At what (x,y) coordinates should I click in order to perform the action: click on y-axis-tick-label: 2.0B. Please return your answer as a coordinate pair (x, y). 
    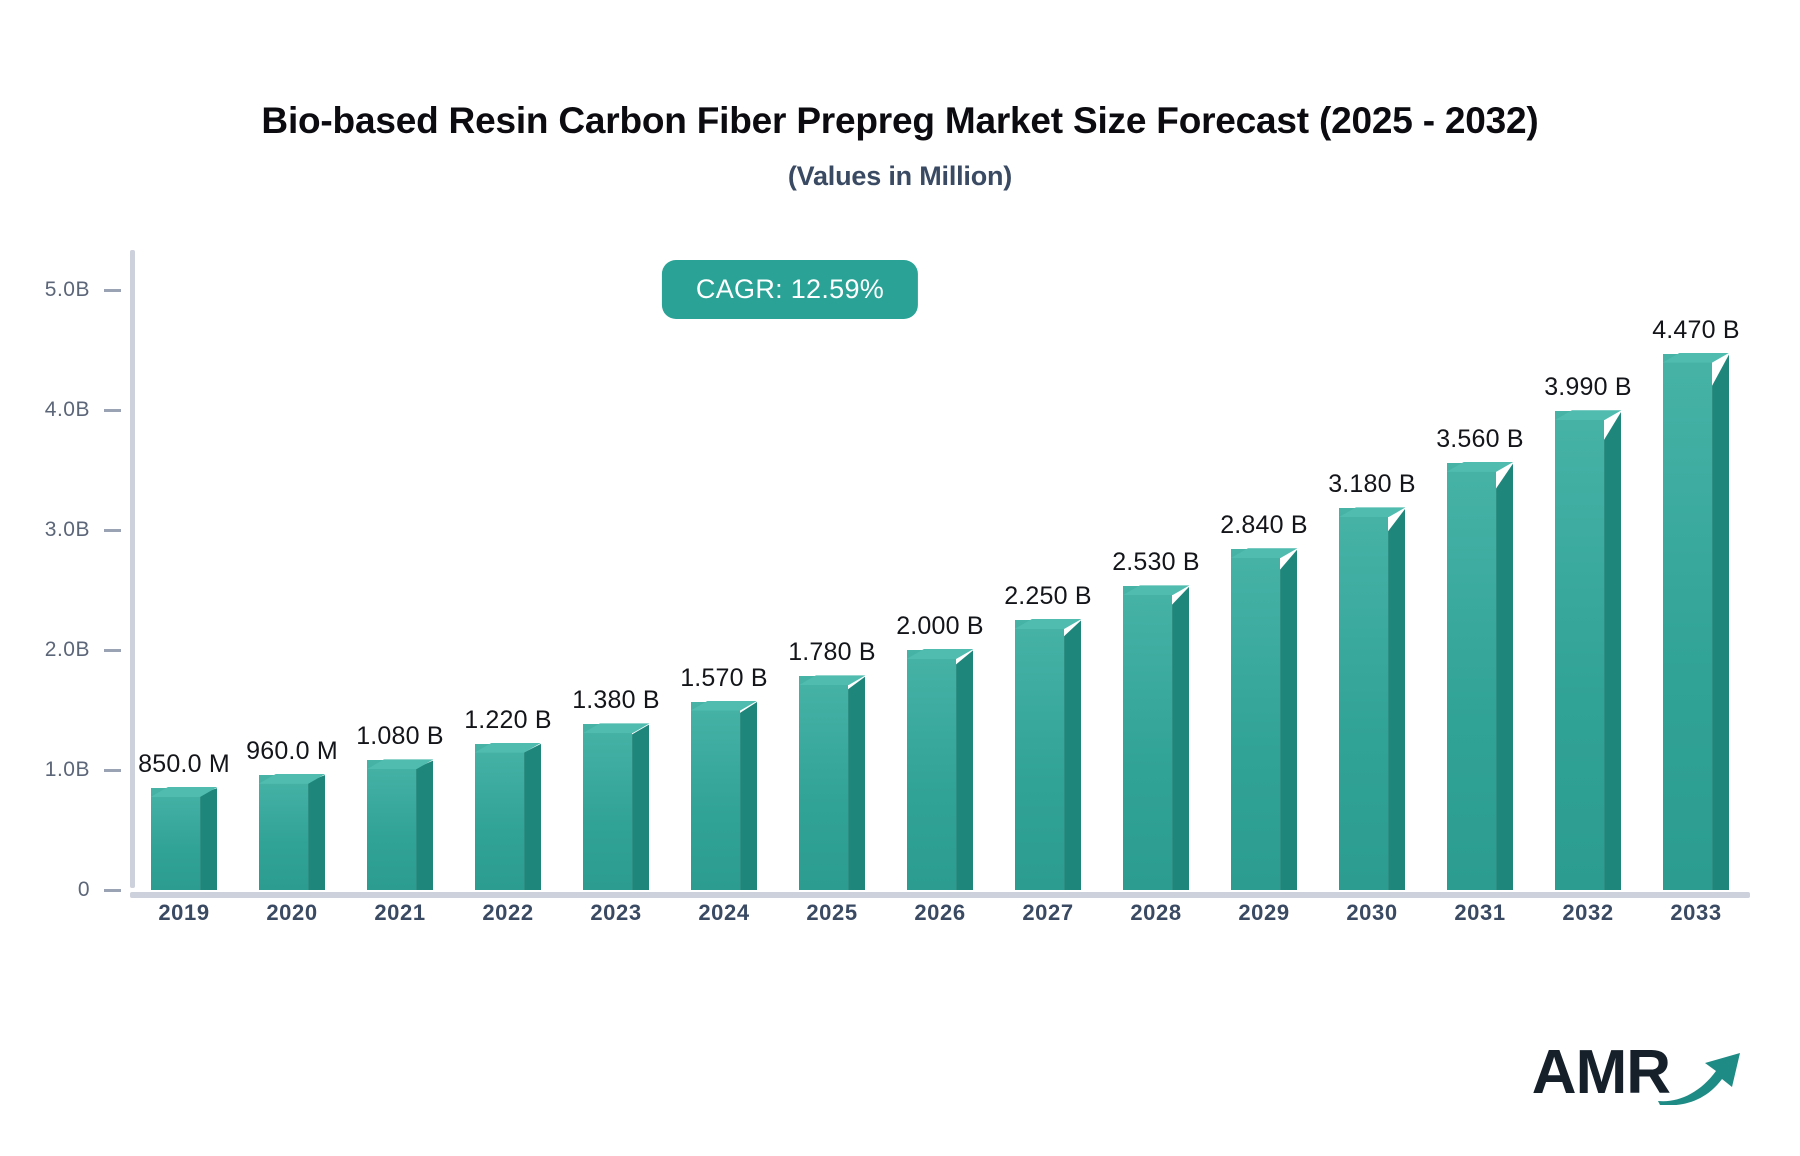
    Looking at the image, I should click on (67, 649).